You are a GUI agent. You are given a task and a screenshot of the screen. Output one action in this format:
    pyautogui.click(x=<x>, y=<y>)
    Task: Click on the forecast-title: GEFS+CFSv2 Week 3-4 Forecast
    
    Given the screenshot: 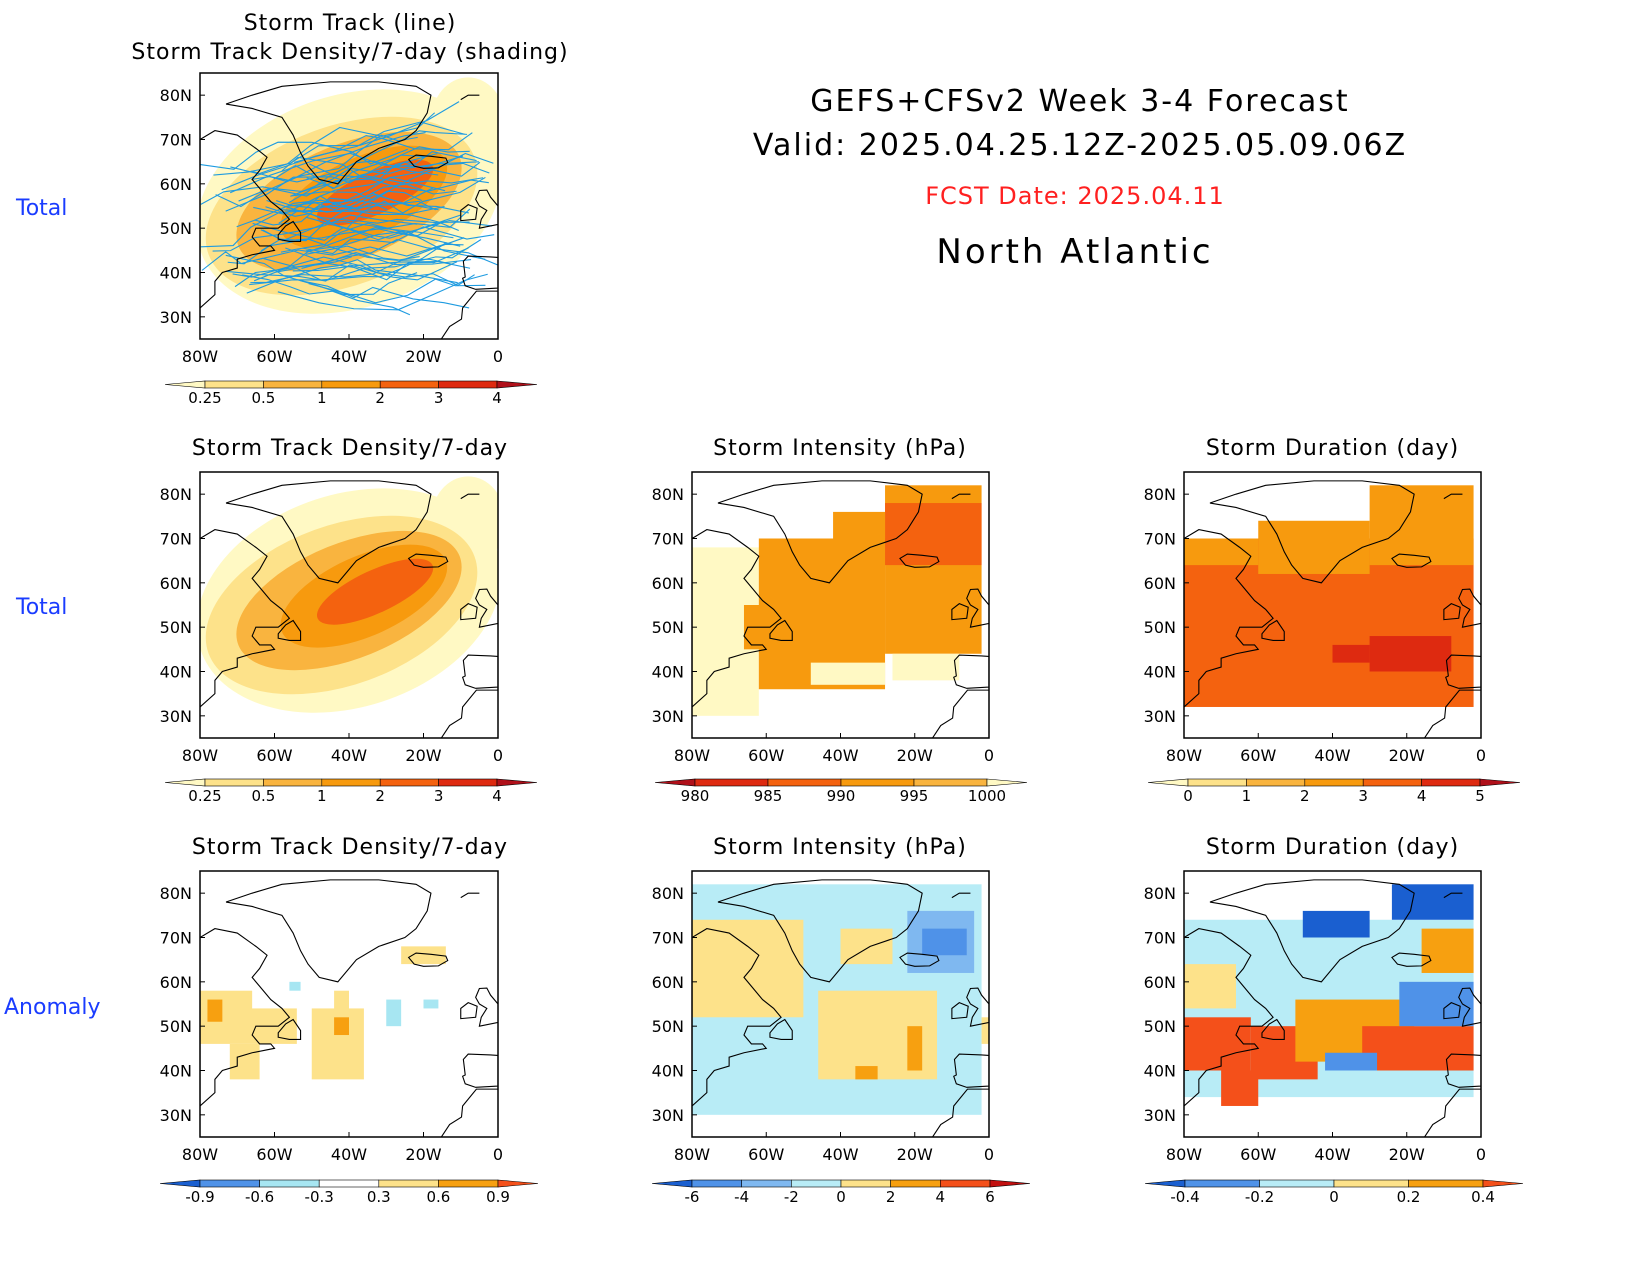 What is the action you would take?
    pyautogui.click(x=1080, y=101)
    